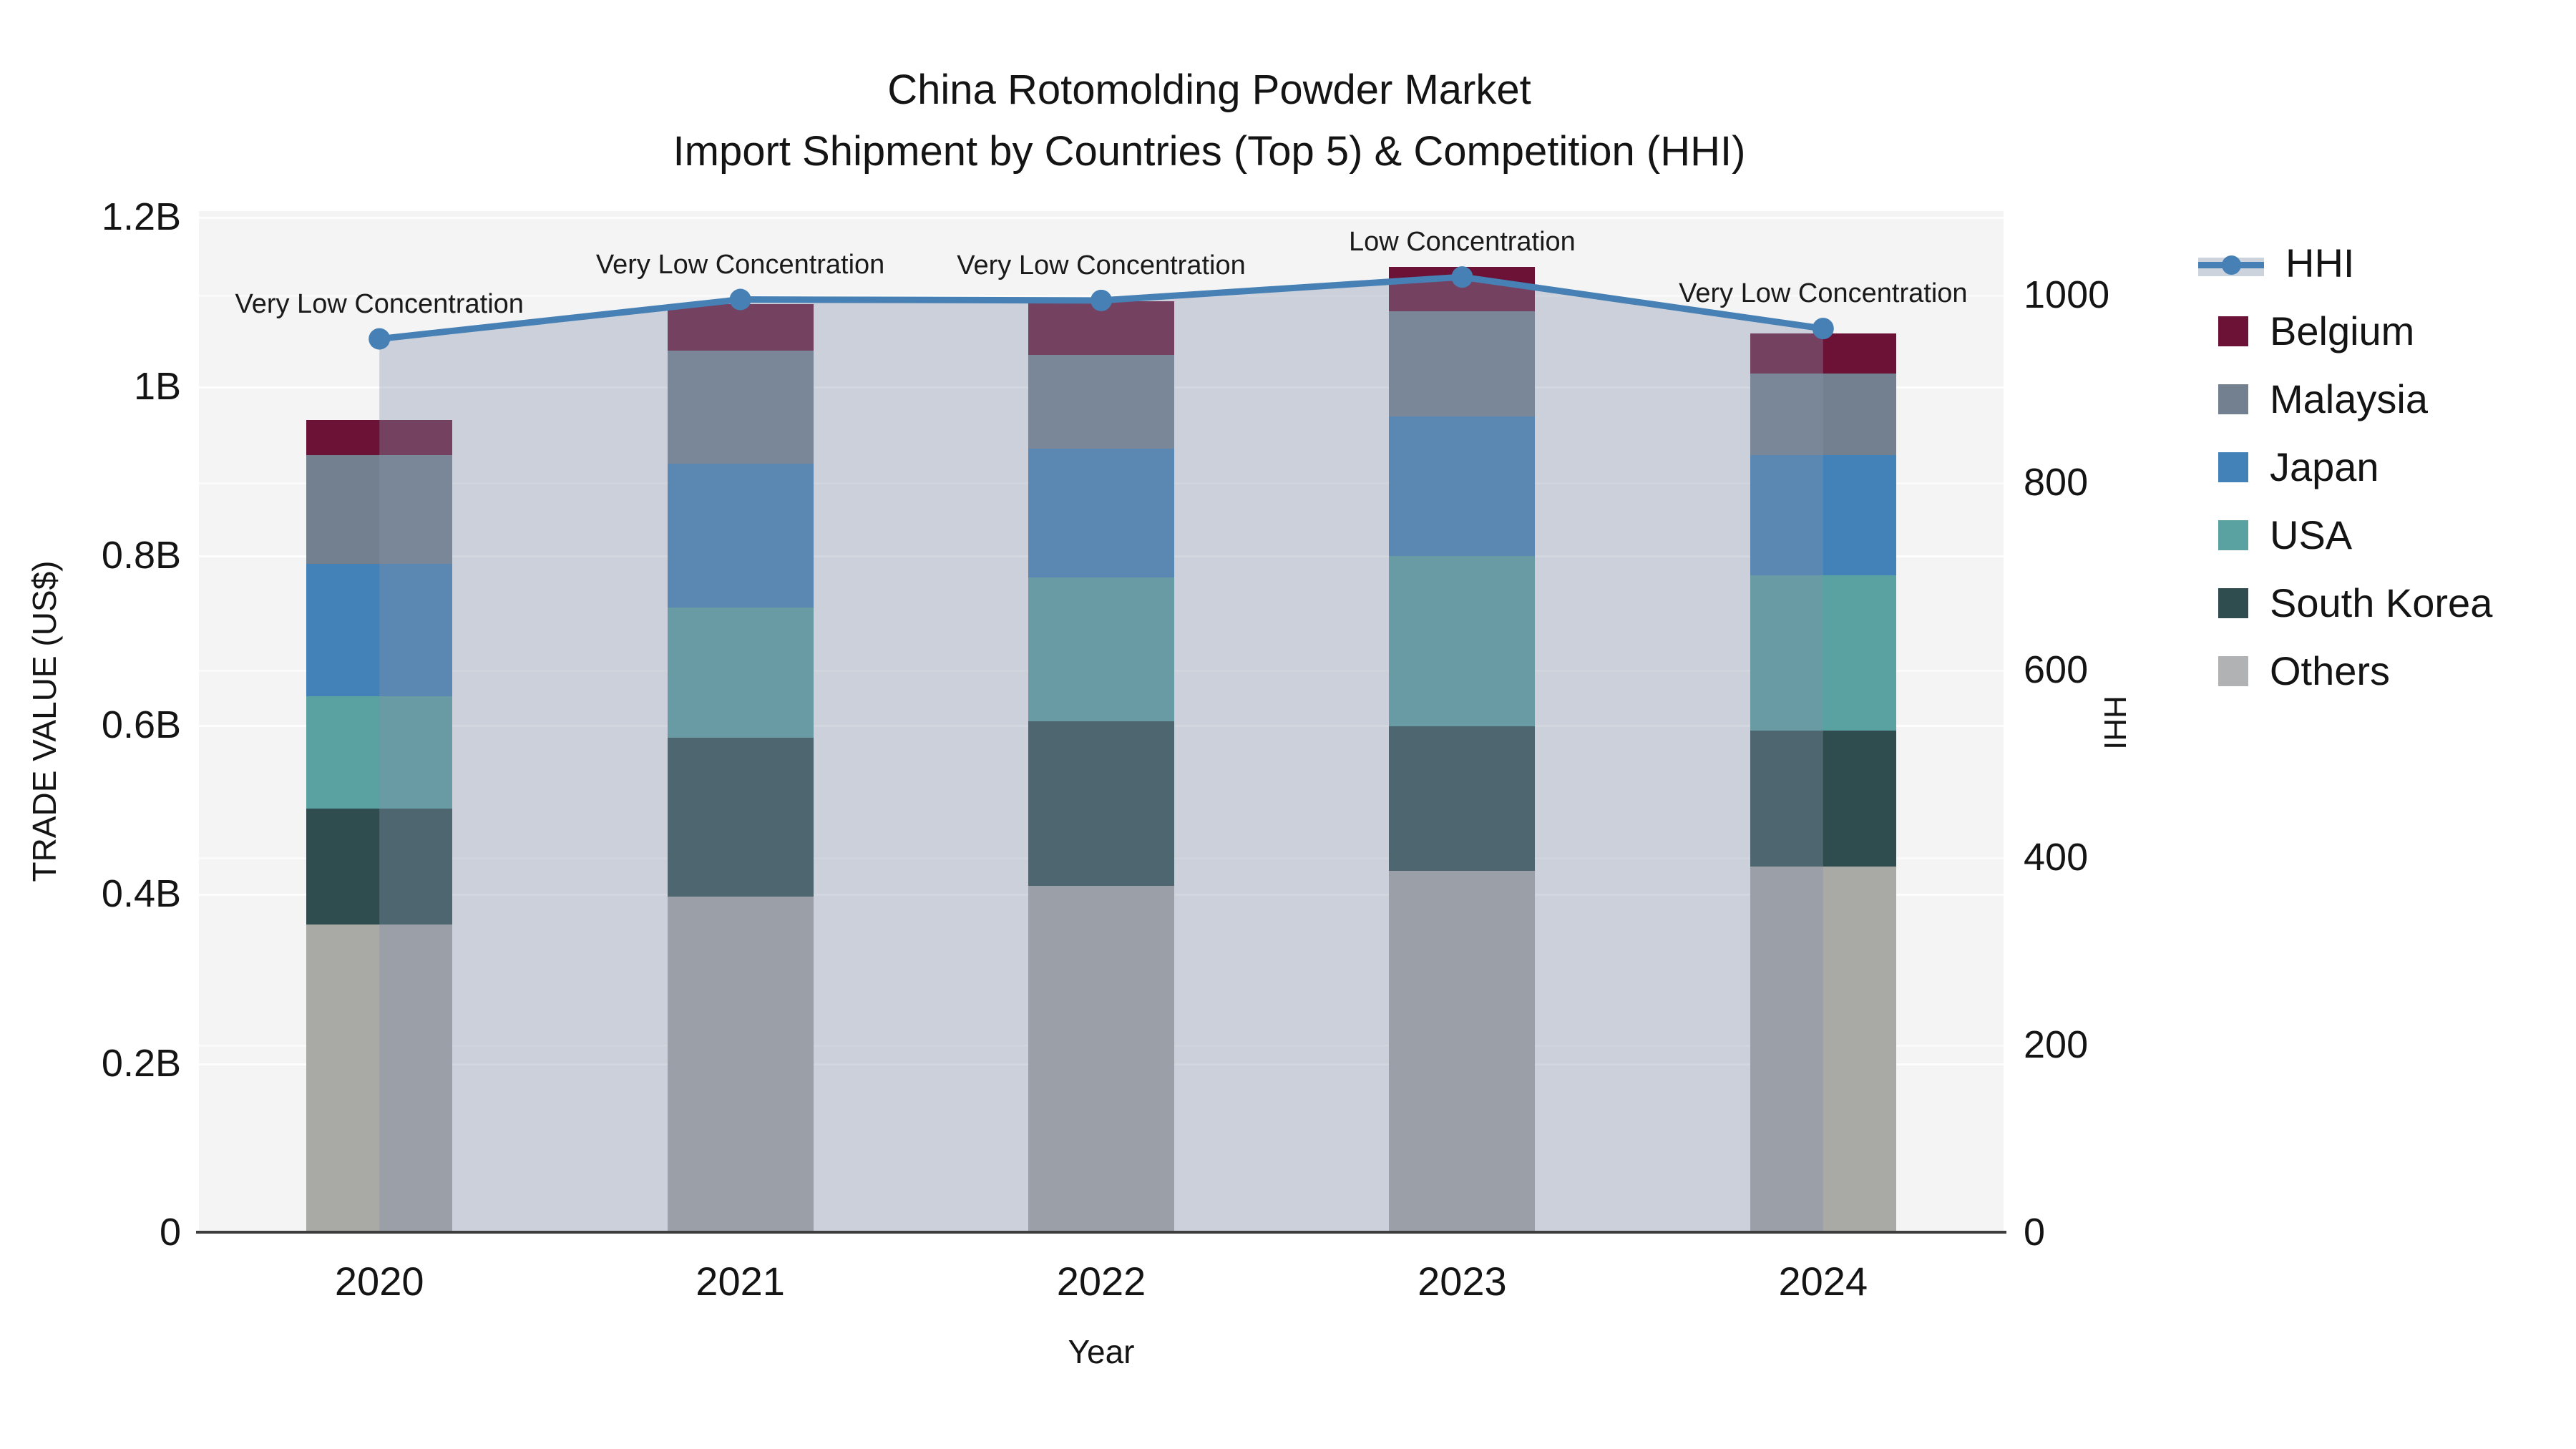  Describe the element at coordinates (141, 1063) in the screenshot. I see `left-tick-0.2B: 0.2B` at that location.